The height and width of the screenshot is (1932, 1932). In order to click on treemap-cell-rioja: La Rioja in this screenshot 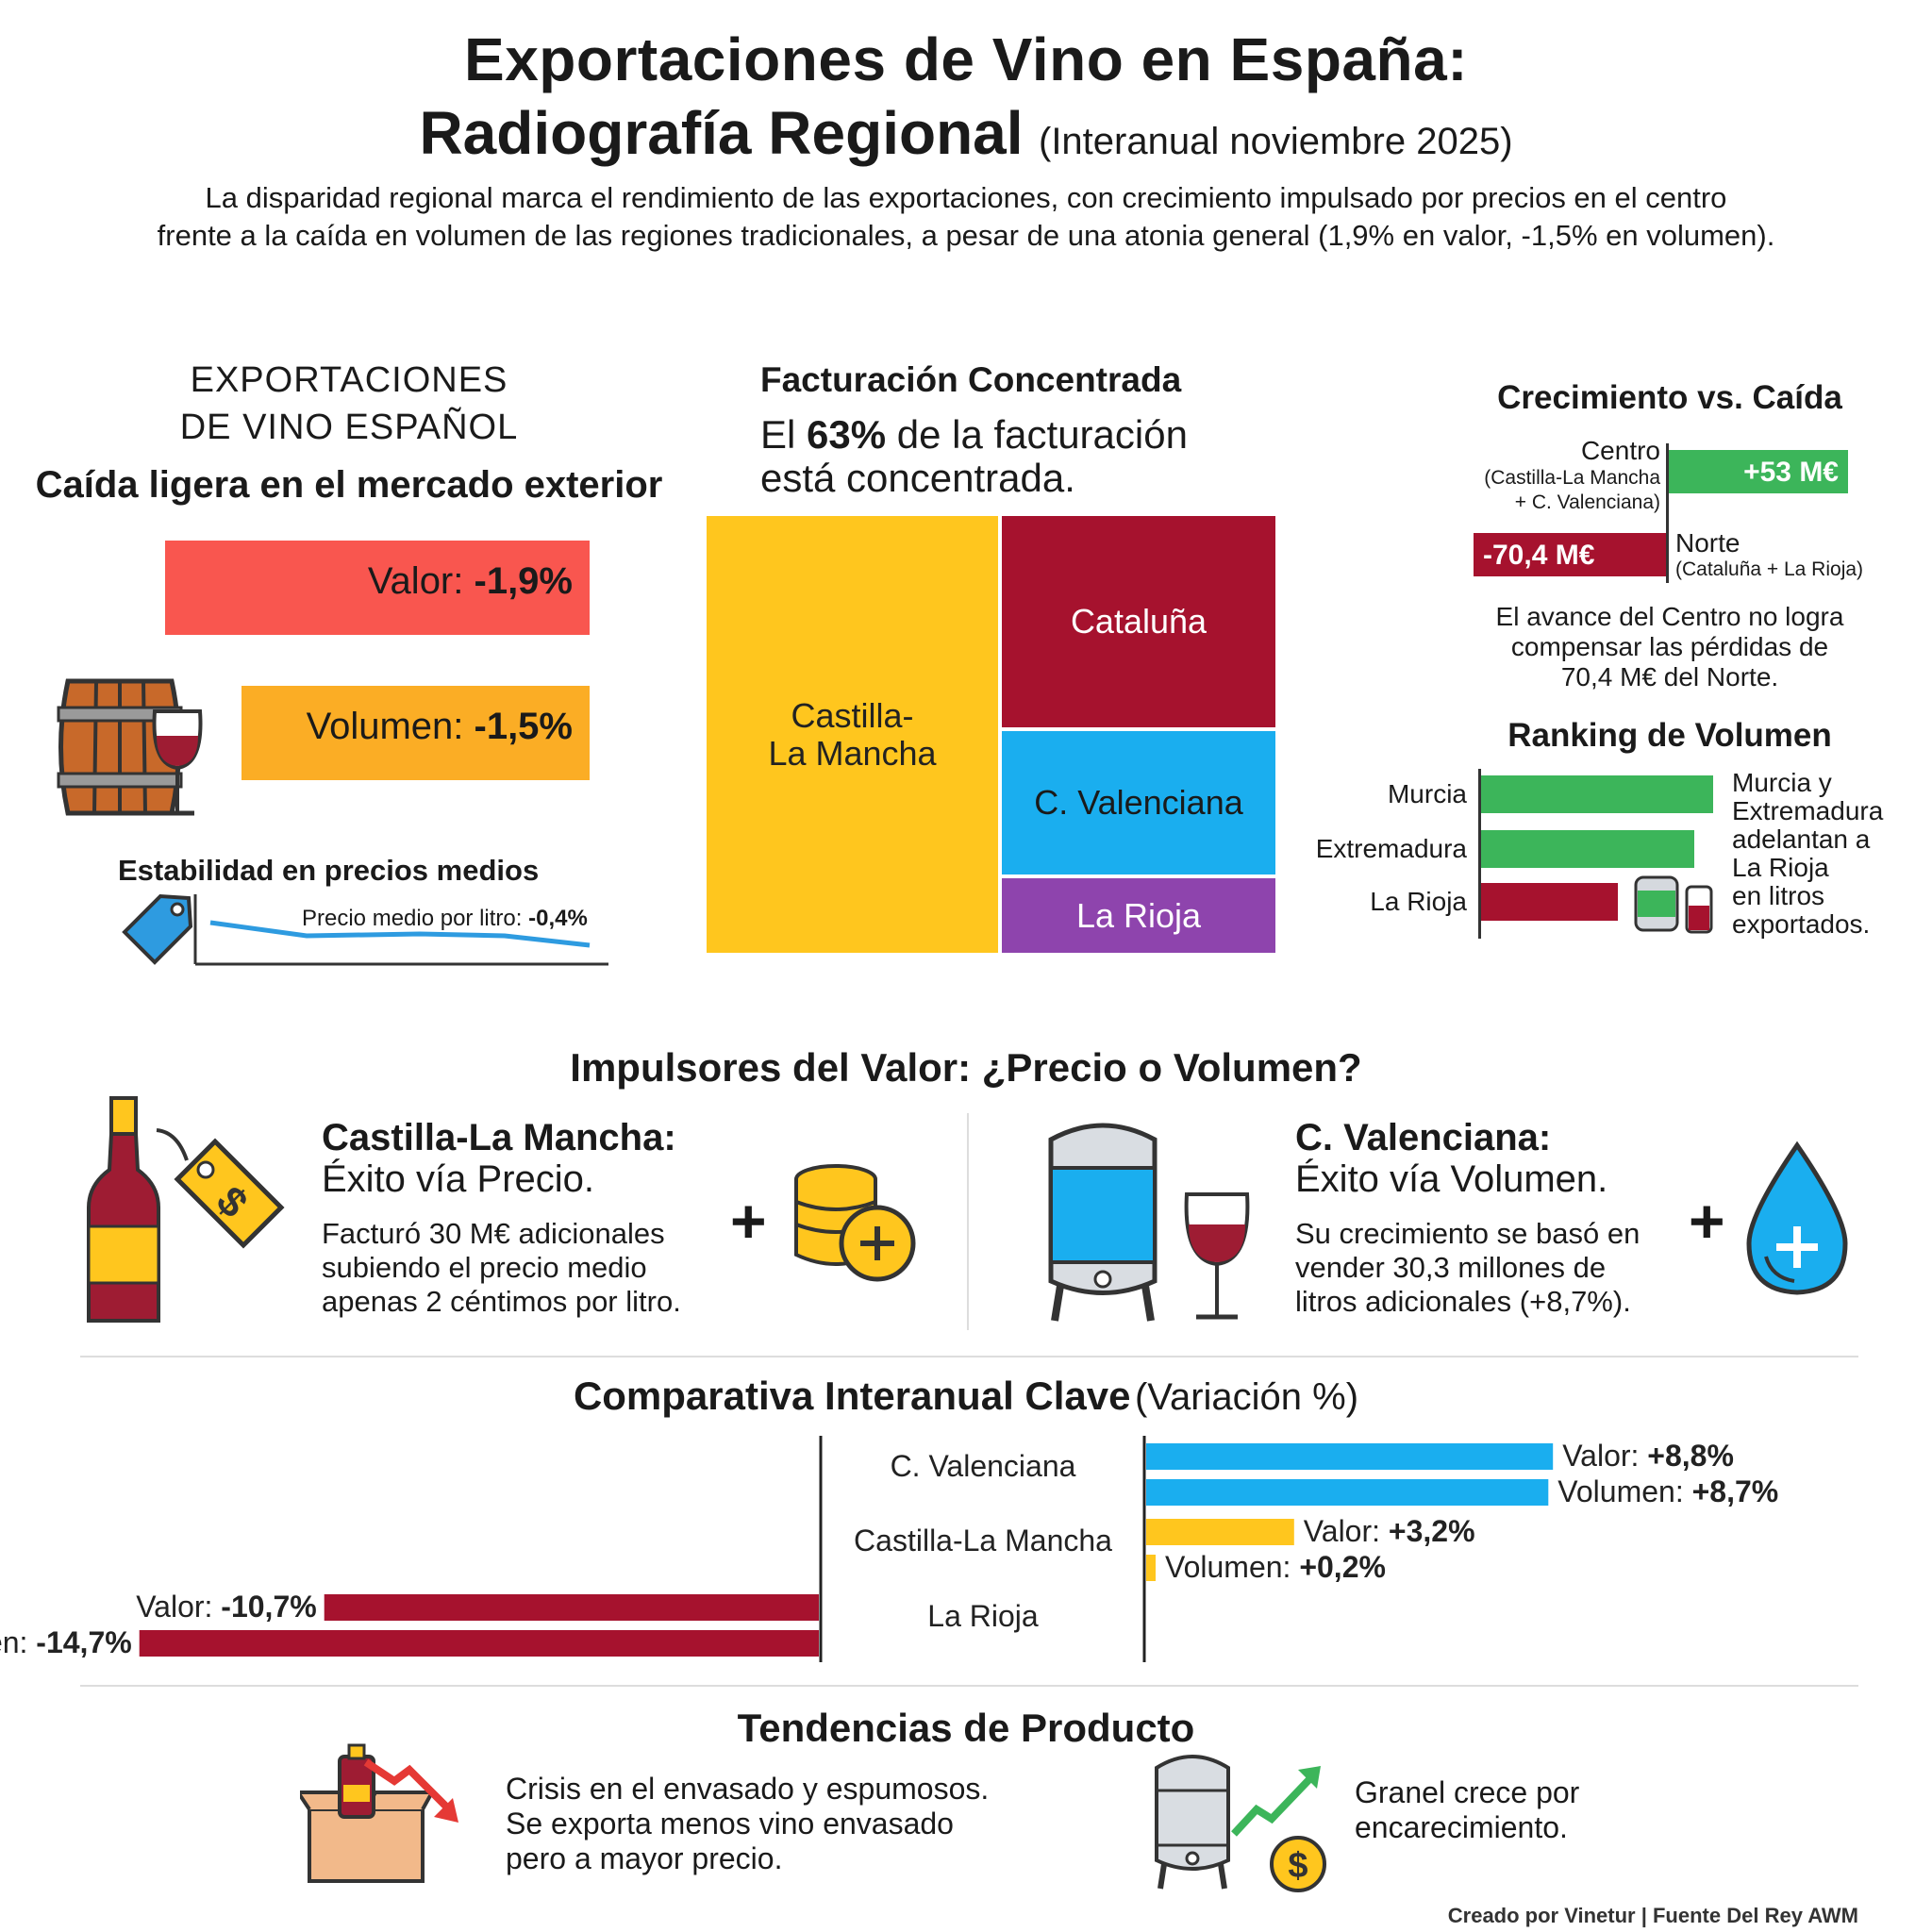, I will do `click(1138, 915)`.